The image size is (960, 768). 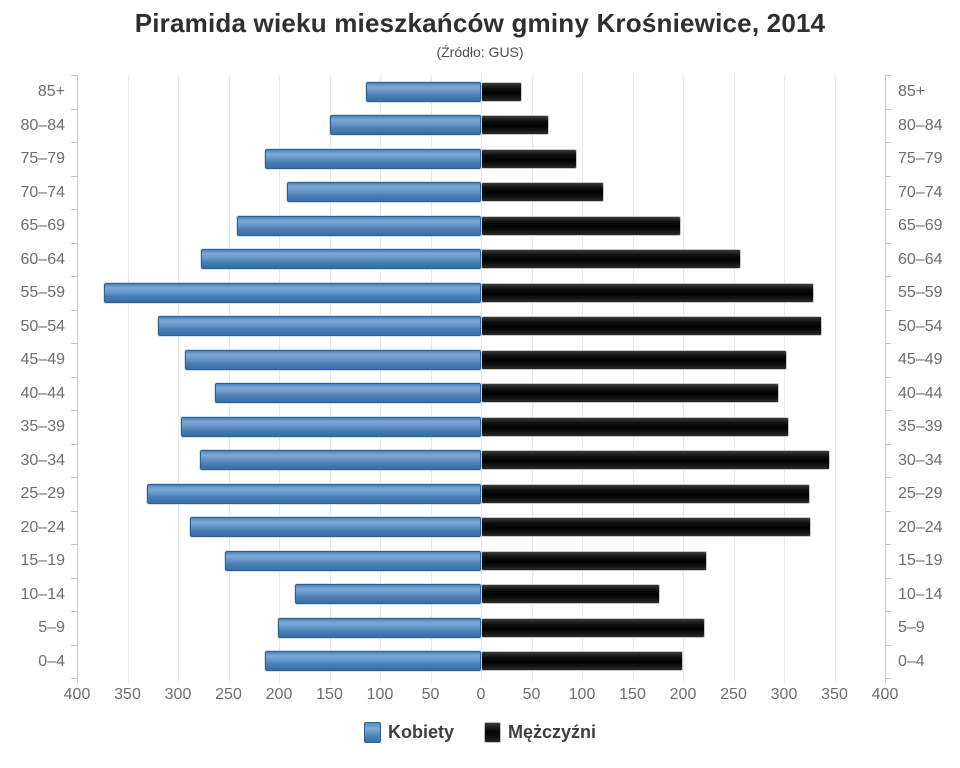 What do you see at coordinates (333, 359) in the screenshot?
I see `bar-kobiety-45–49` at bounding box center [333, 359].